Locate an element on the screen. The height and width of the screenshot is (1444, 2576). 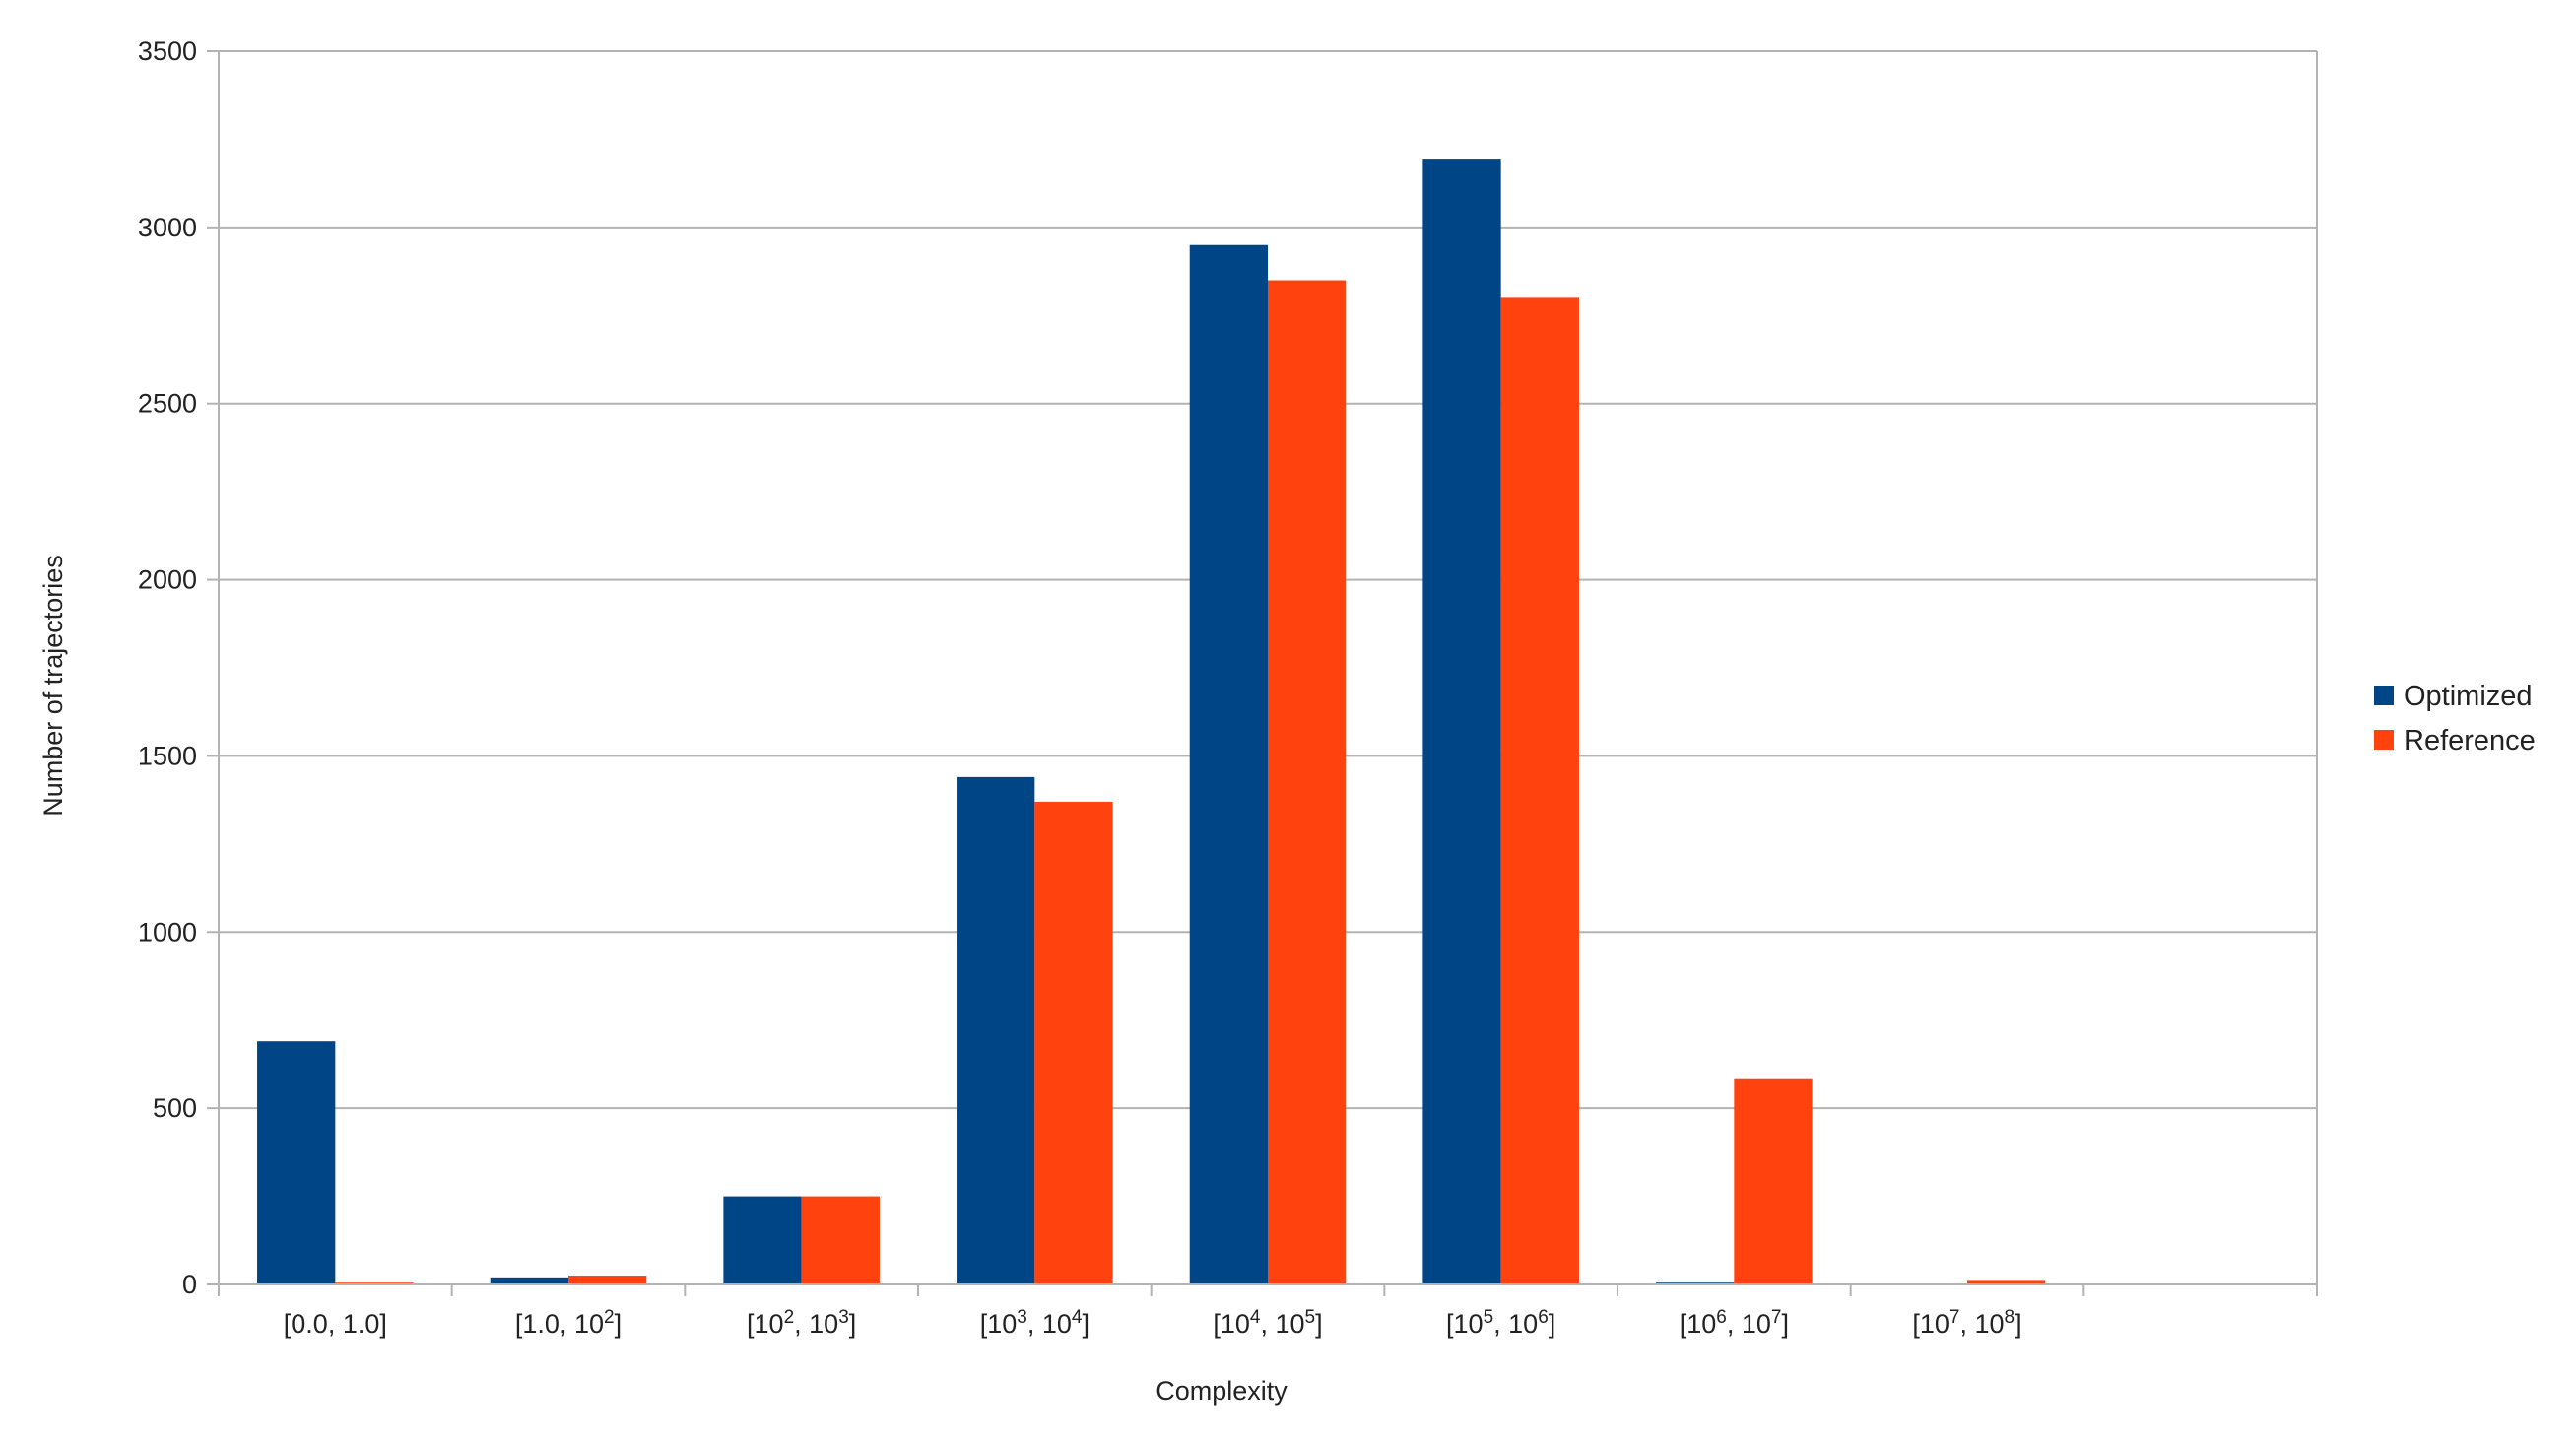
x-tick-label: [107, 108] is located at coordinates (1967, 1323).